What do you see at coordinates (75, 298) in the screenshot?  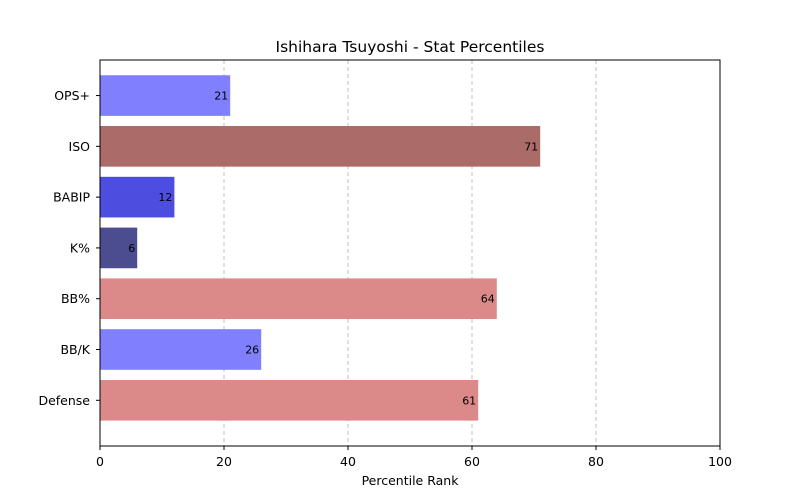 I see `y-tick-label: BB%` at bounding box center [75, 298].